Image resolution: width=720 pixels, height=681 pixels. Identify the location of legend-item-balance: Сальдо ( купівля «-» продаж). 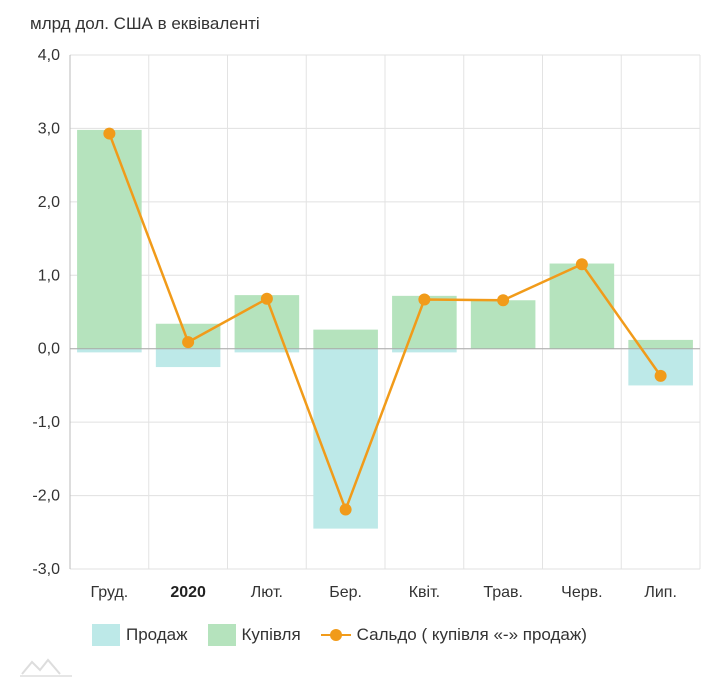
(453, 635).